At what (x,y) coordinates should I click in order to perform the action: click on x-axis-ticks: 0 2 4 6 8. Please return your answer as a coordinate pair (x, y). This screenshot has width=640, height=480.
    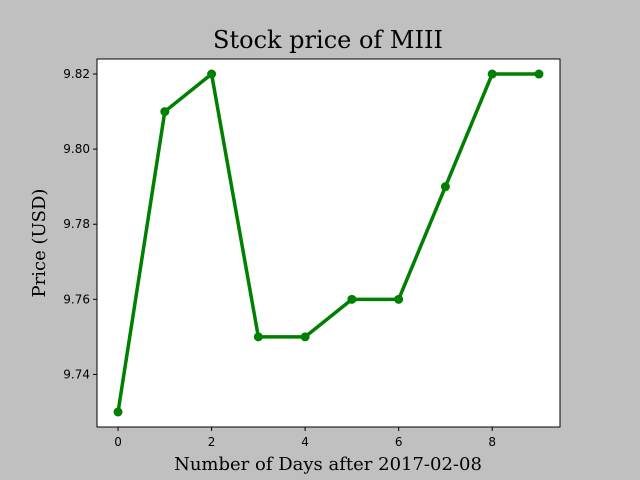
    Looking at the image, I should click on (305, 438).